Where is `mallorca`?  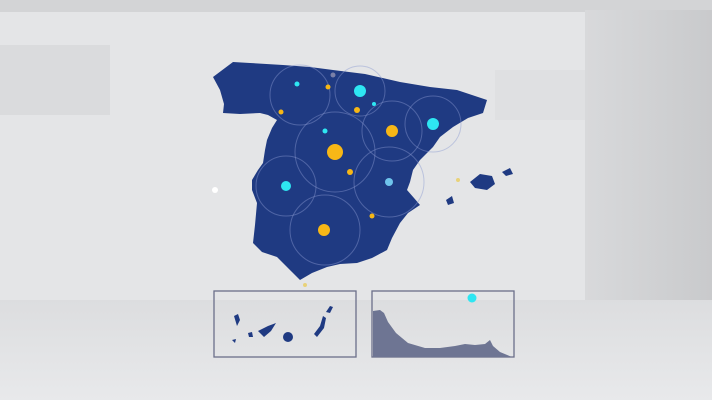 mallorca is located at coordinates (482, 182).